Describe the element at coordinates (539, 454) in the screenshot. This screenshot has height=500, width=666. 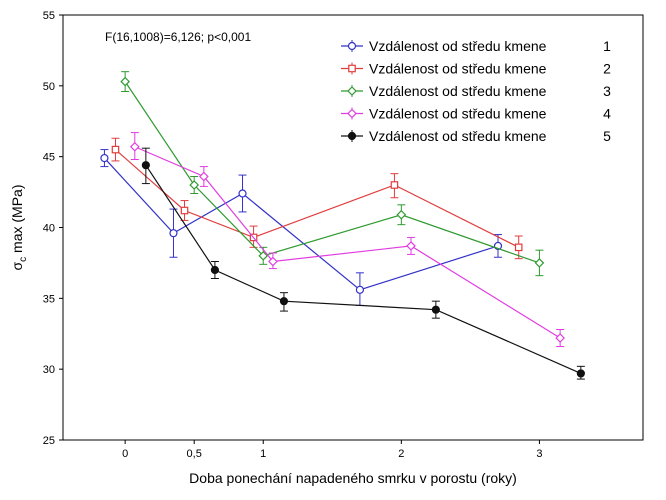
I see `x-tick-label: 3` at that location.